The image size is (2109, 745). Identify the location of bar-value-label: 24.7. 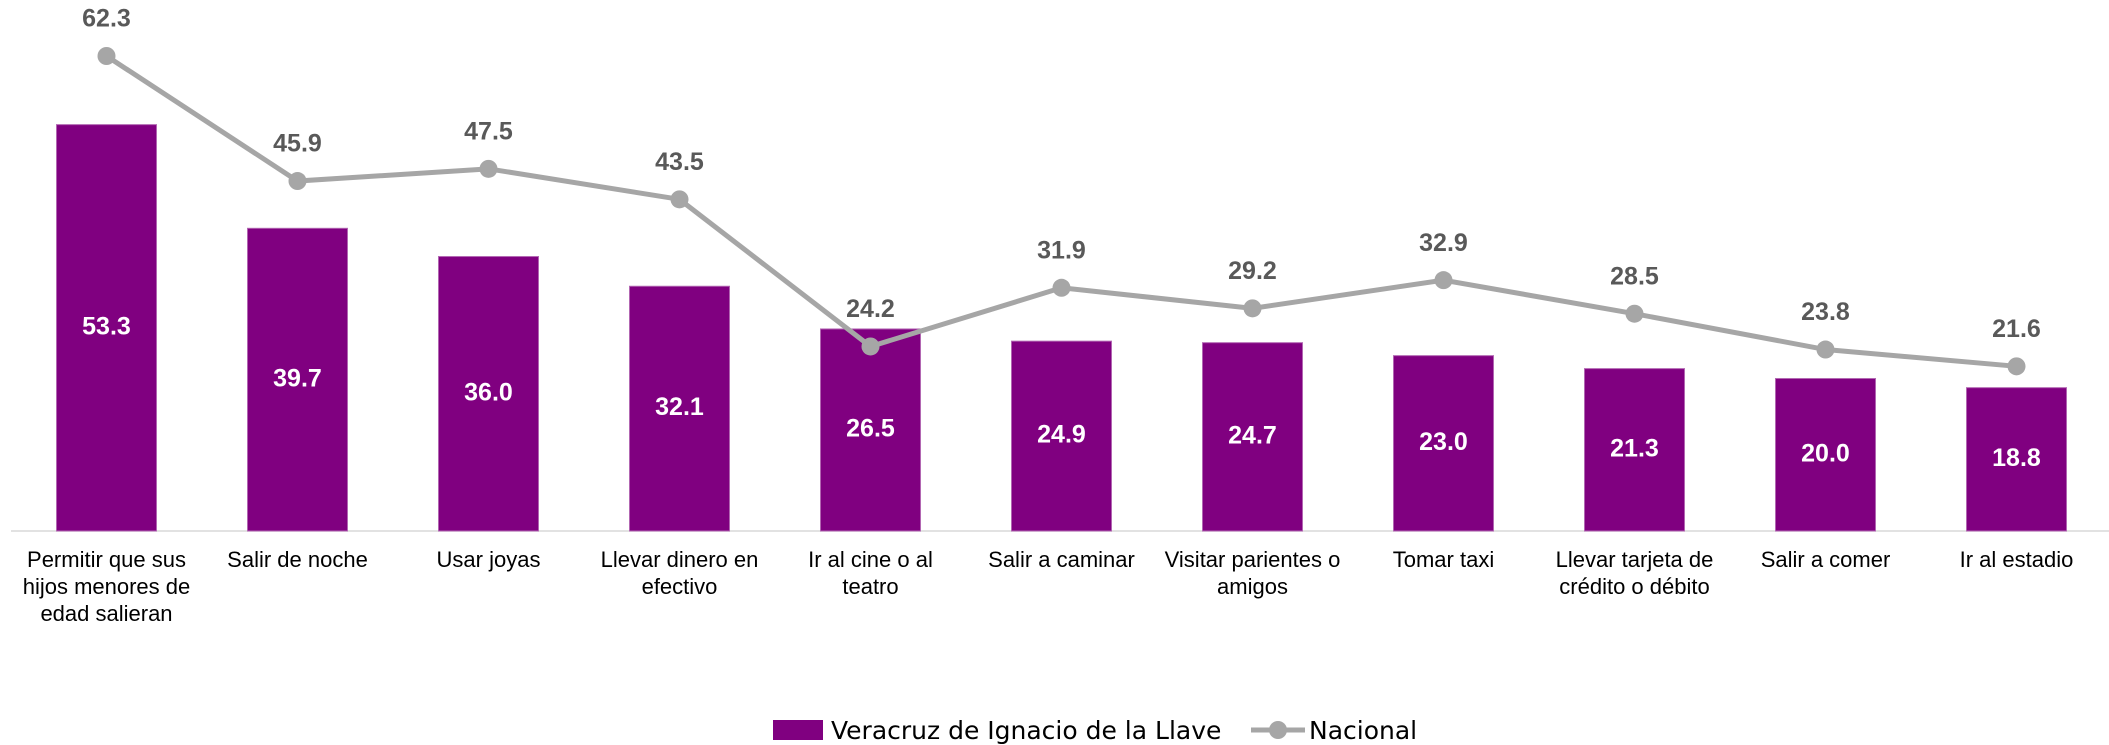
(1252, 435).